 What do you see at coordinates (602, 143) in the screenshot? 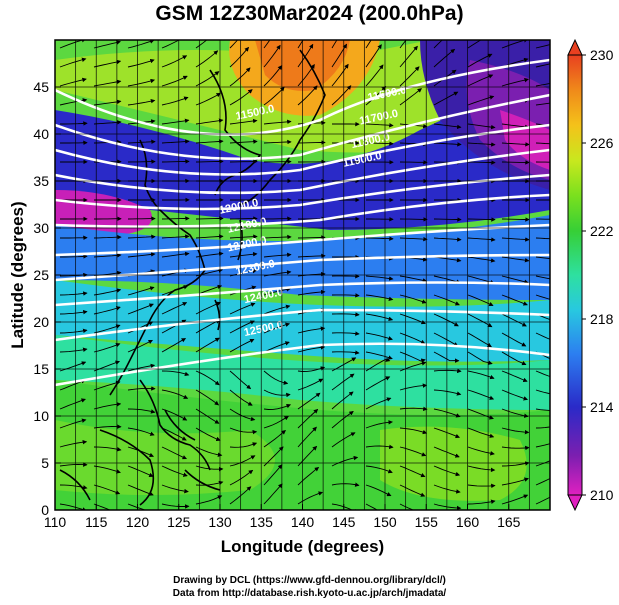
I see `colorbar-tick-label: 226` at bounding box center [602, 143].